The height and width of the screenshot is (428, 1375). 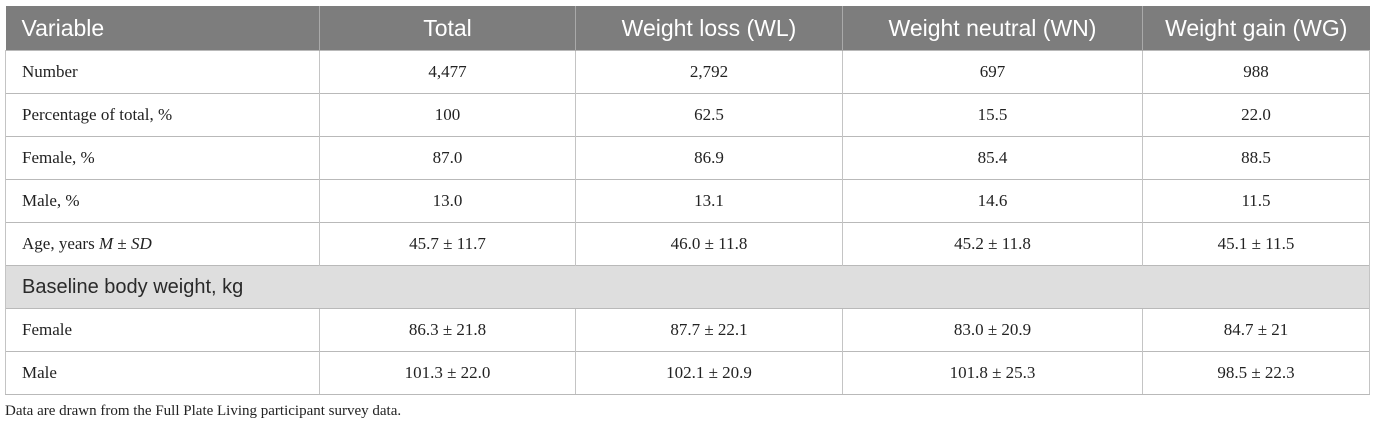 I want to click on row-label: Female, %, so click(x=162, y=158).